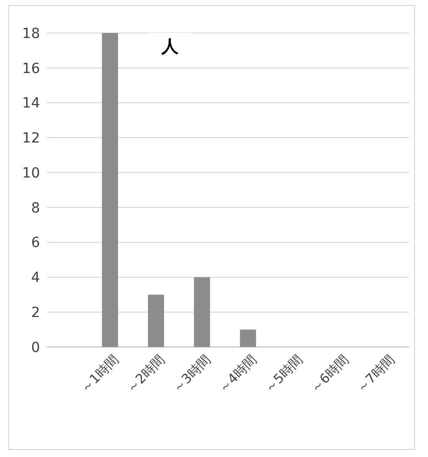 Image resolution: width=428 pixels, height=457 pixels. What do you see at coordinates (31, 138) in the screenshot?
I see `y-tick-label: 12` at bounding box center [31, 138].